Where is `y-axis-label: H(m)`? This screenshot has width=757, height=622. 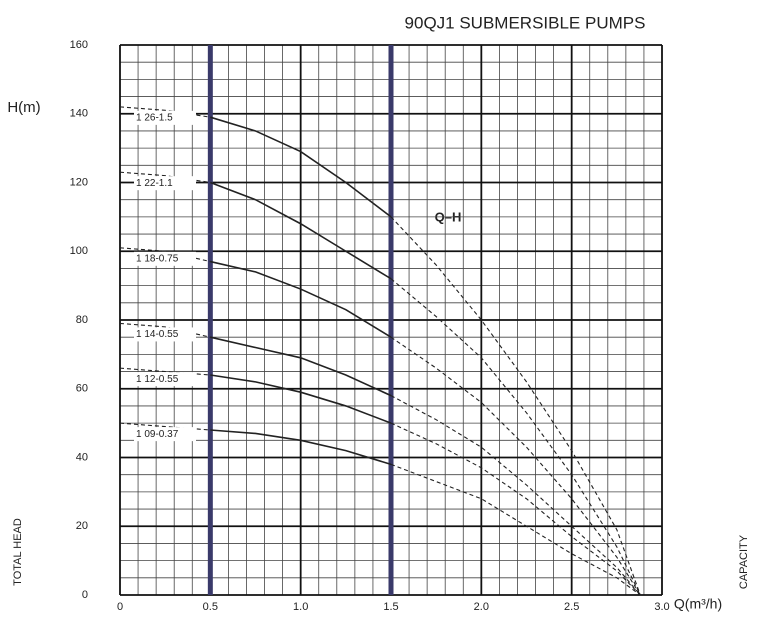 y-axis-label: H(m) is located at coordinates (23, 107).